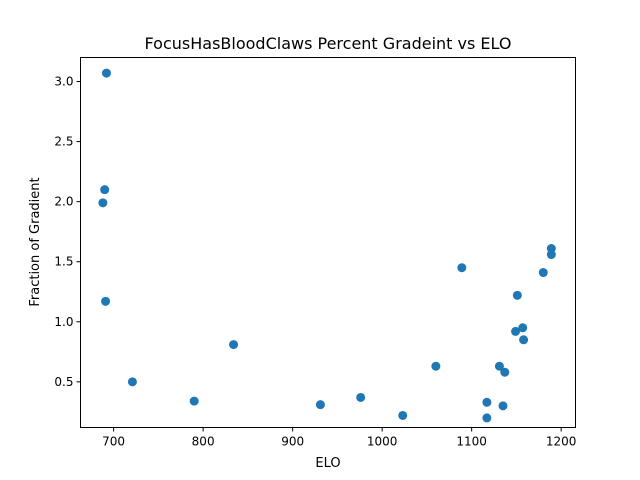  I want to click on x-tick-label: 800, so click(203, 442).